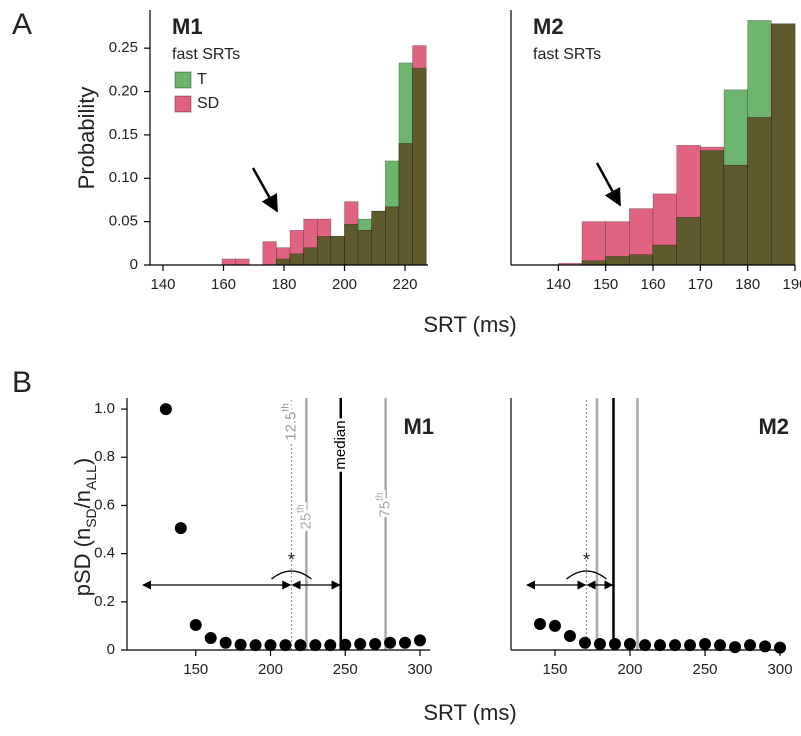 Image resolution: width=801 pixels, height=736 pixels. What do you see at coordinates (223, 284) in the screenshot?
I see `x-tick-label: 160` at bounding box center [223, 284].